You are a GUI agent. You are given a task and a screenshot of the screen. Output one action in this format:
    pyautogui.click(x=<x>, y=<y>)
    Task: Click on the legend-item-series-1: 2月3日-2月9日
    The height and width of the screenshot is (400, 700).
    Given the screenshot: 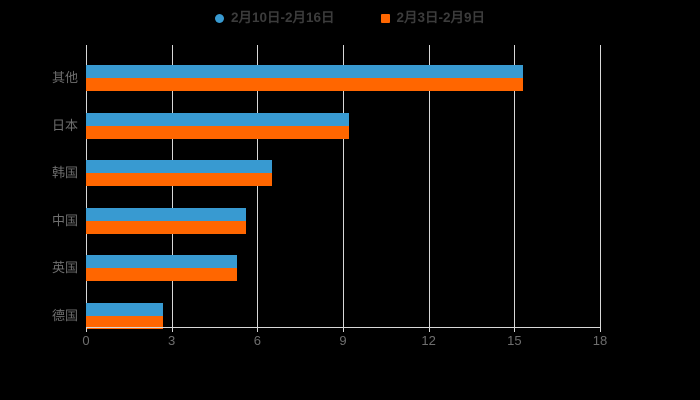 What is the action you would take?
    pyautogui.click(x=433, y=18)
    